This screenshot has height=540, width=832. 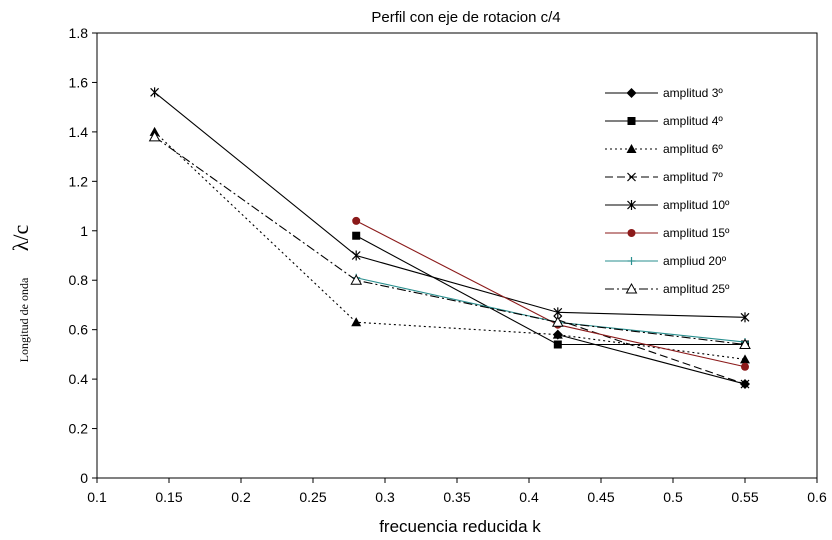 I want to click on y-tick-label: 1.8, so click(x=79, y=33).